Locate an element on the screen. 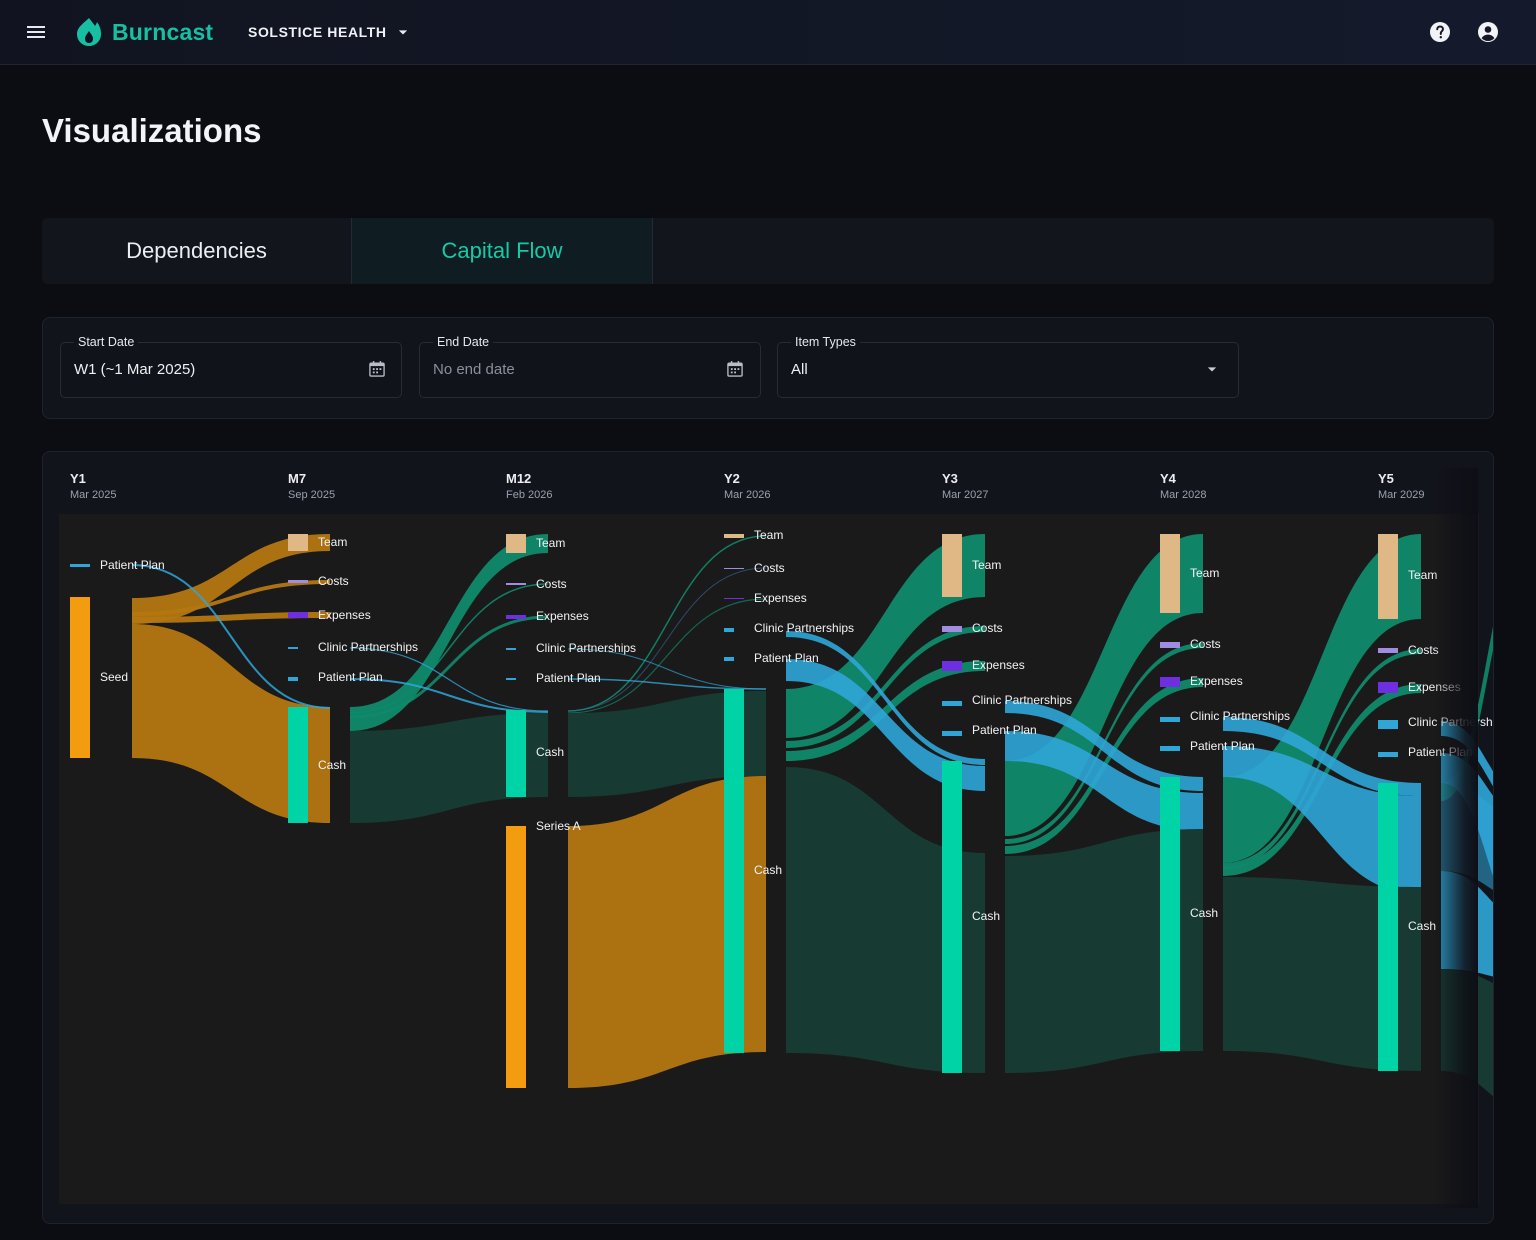 This screenshot has width=1536, height=1240. period-label: Y5 is located at coordinates (1386, 478).